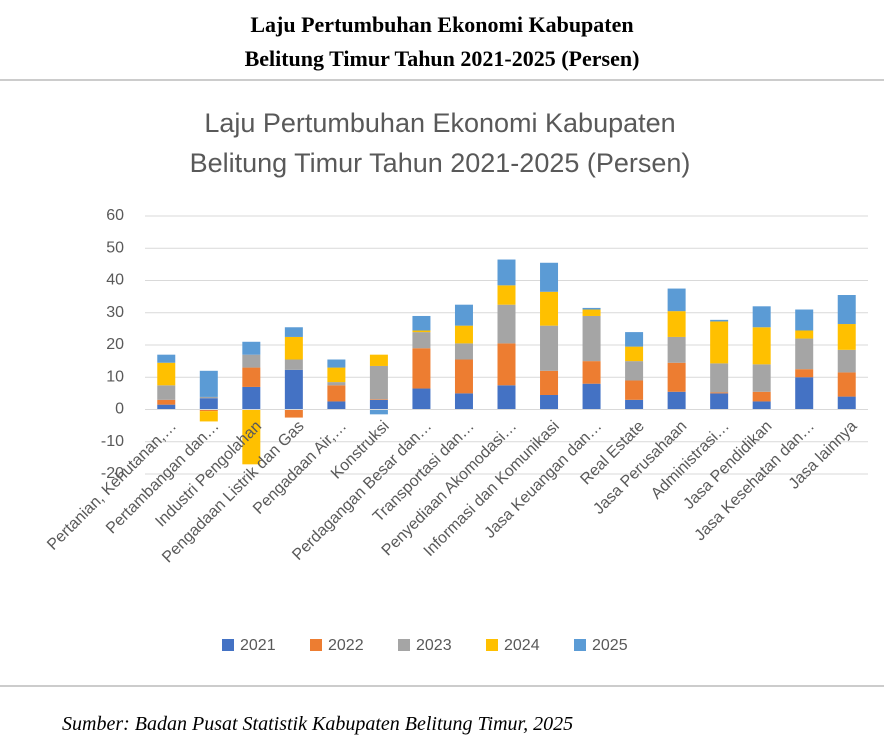 This screenshot has height=748, width=884. What do you see at coordinates (442, 58) in the screenshot?
I see `header-title: Belitung Timur Tahun 2021-2025 (Persen)` at bounding box center [442, 58].